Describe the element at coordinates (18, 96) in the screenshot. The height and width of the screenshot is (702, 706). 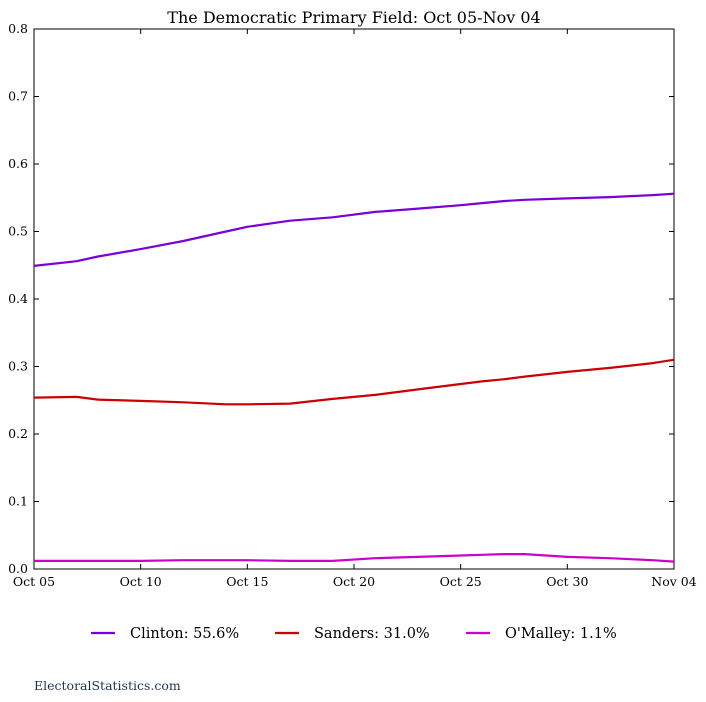
I see `y-tick-label: 0.7` at that location.